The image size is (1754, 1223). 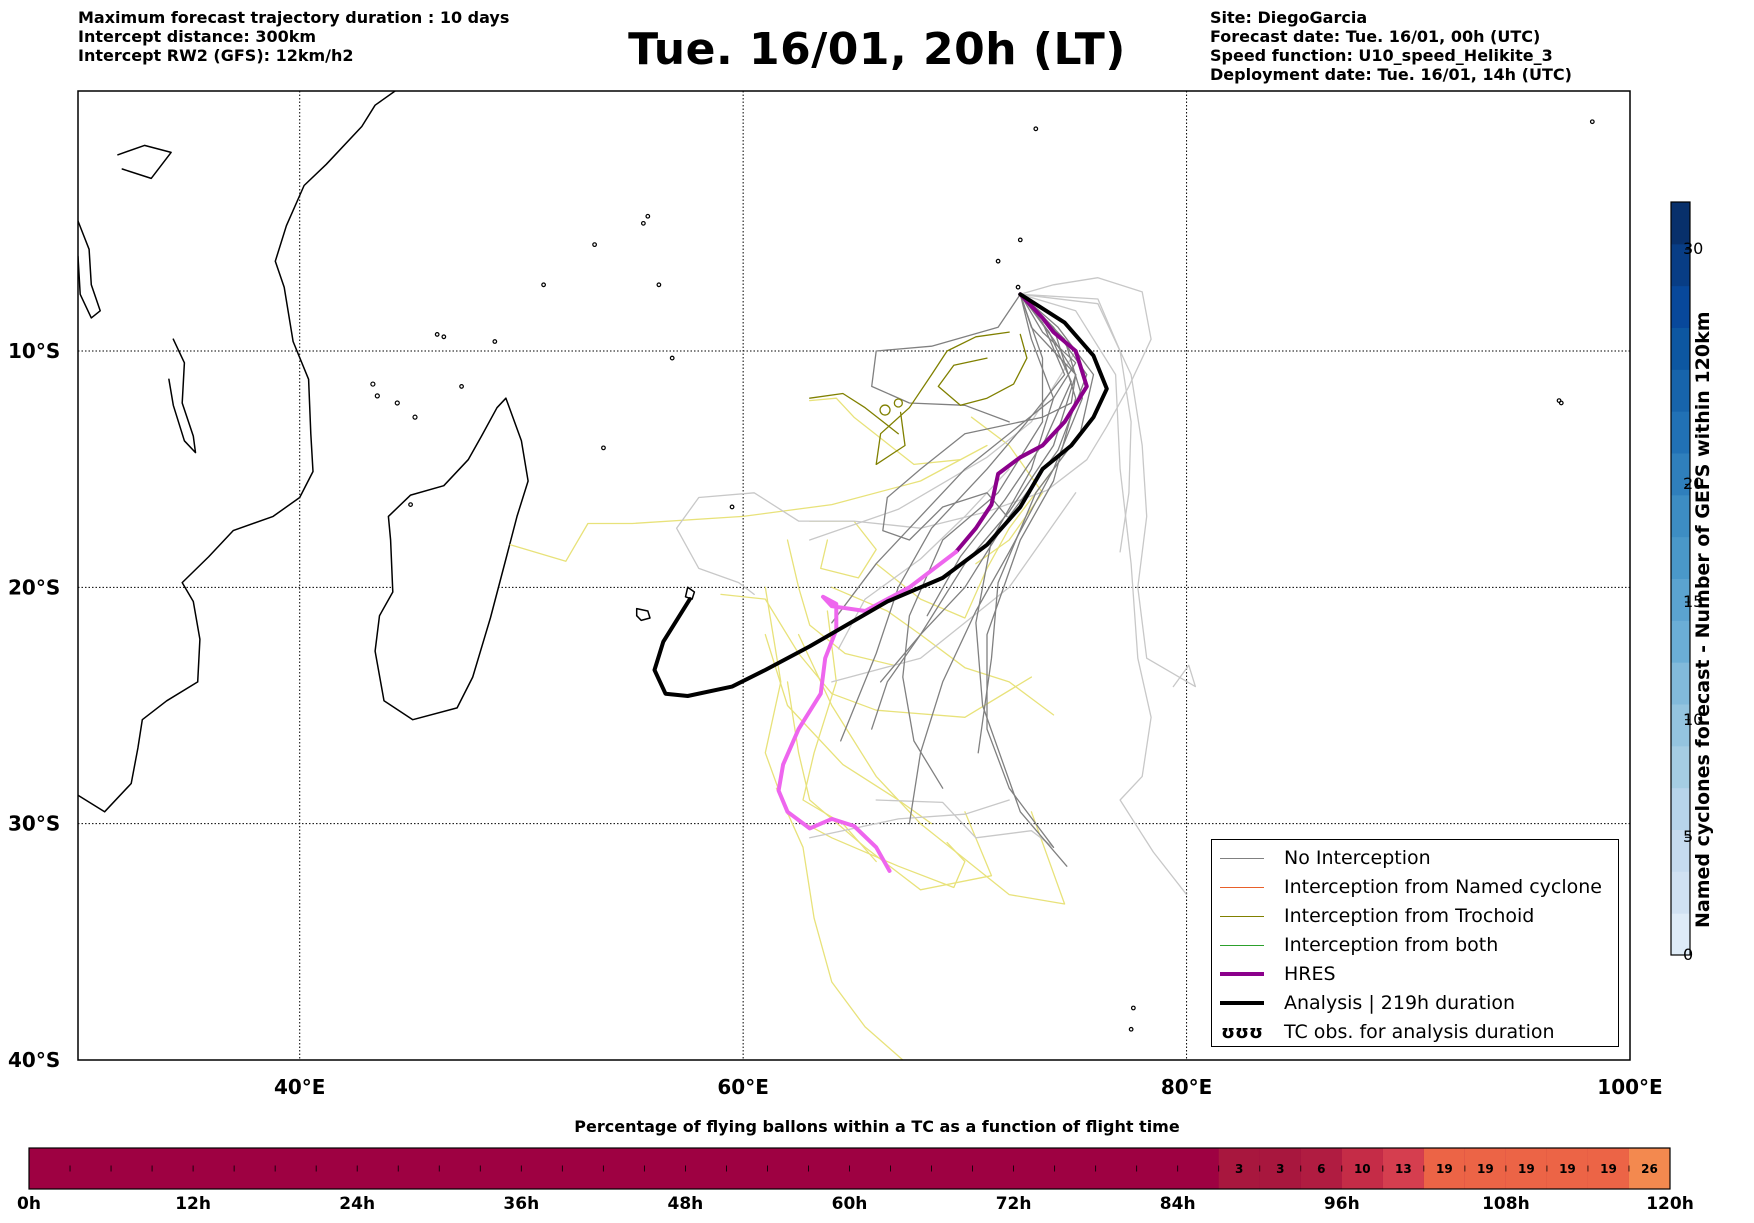 I want to click on legend-label: HRES, so click(x=1310, y=974).